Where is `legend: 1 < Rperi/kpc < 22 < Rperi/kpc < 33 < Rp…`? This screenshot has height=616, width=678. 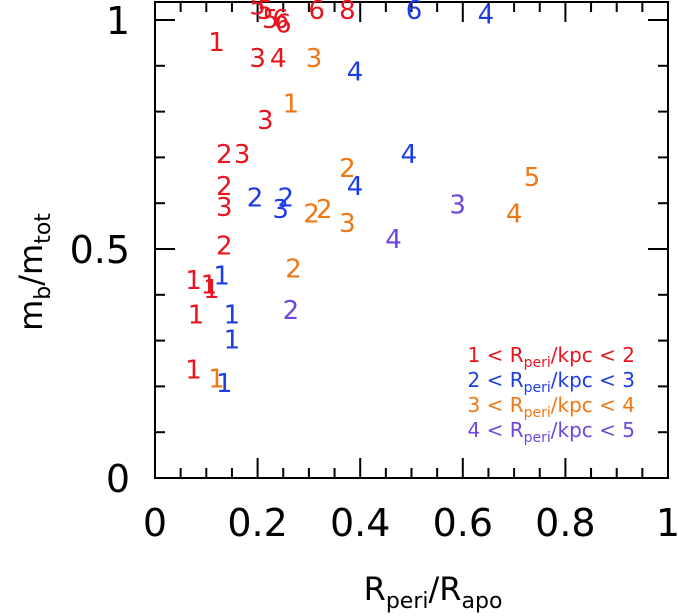 legend: 1 < Rperi/kpc < 22 < Rperi/kpc < 33 < Rp… is located at coordinates (551, 394).